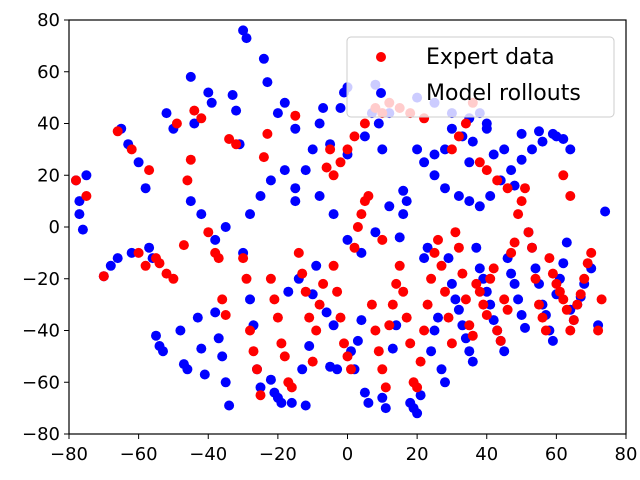 This screenshot has width=640, height=480. I want to click on x-tick-label: 60, so click(556, 454).